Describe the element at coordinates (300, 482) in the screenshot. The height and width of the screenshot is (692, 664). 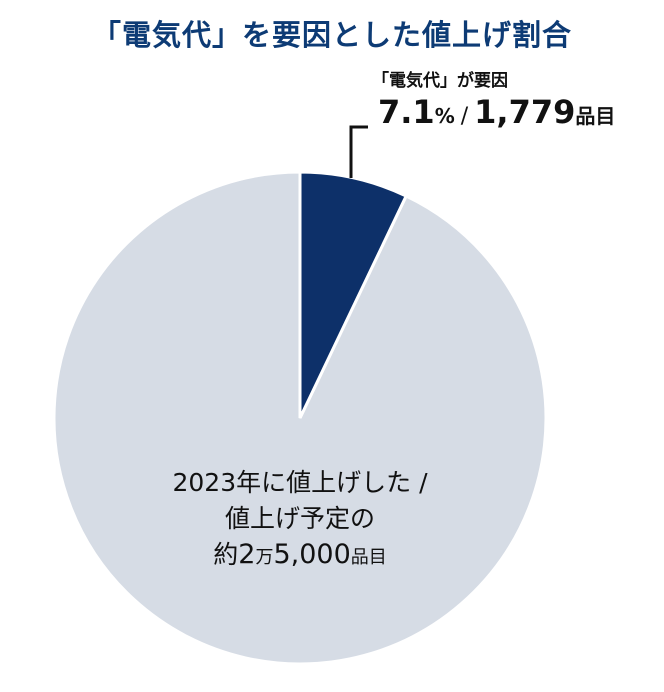
I see `center-label-line1: 2023年に値上げした /` at that location.